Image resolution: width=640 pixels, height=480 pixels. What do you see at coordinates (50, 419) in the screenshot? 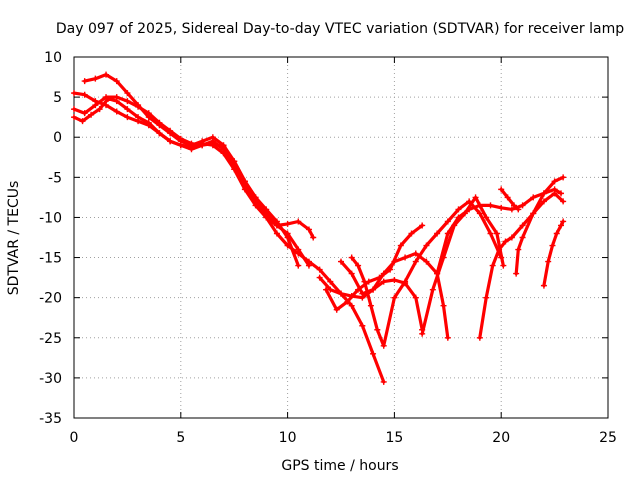
I see `y-tick-label: -35` at bounding box center [50, 419].